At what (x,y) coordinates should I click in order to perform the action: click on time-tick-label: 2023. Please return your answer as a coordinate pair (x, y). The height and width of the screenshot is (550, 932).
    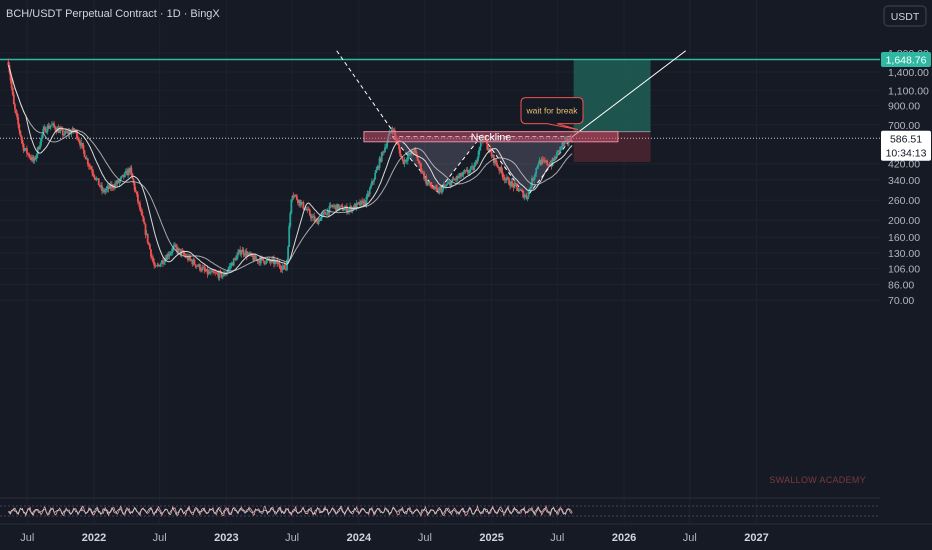
    Looking at the image, I should click on (226, 538).